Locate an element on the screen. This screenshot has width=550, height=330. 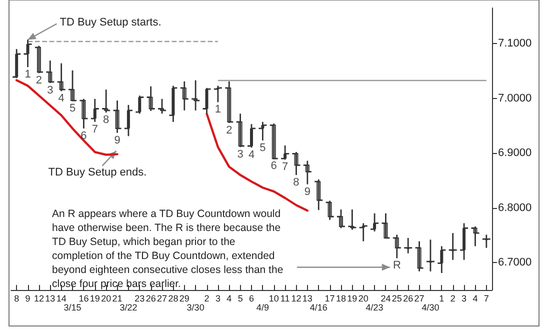
x-tick-label: 7 is located at coordinates (486, 299).